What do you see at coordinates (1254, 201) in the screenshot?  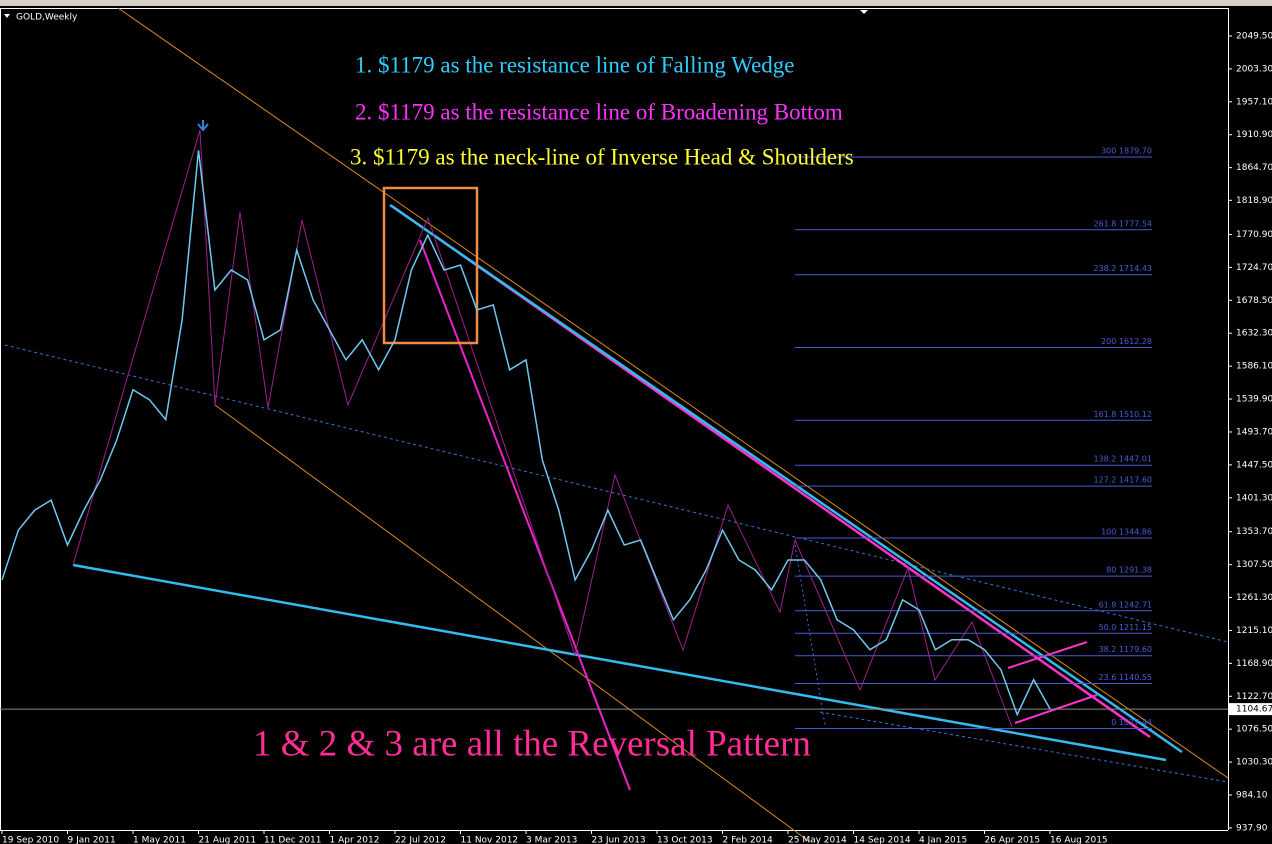 I see `y-tick-label: 1818.90` at bounding box center [1254, 201].